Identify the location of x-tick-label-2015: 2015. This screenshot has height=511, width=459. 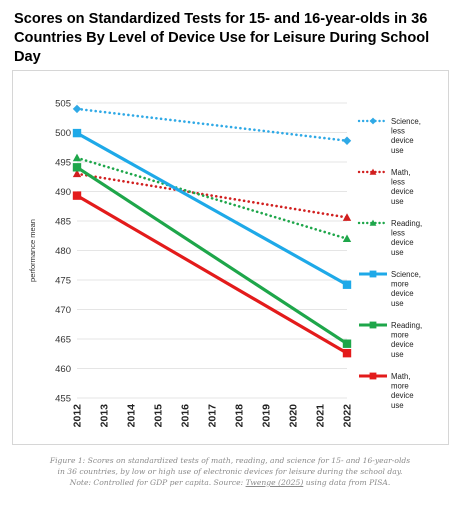
(159, 416).